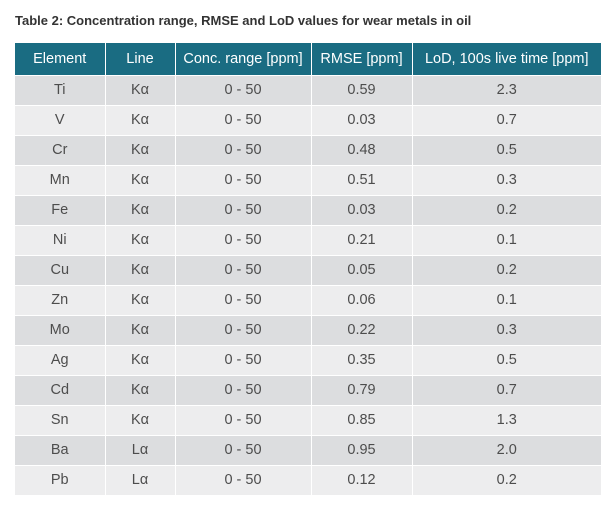  I want to click on cell-rmse: 0.79, so click(361, 389).